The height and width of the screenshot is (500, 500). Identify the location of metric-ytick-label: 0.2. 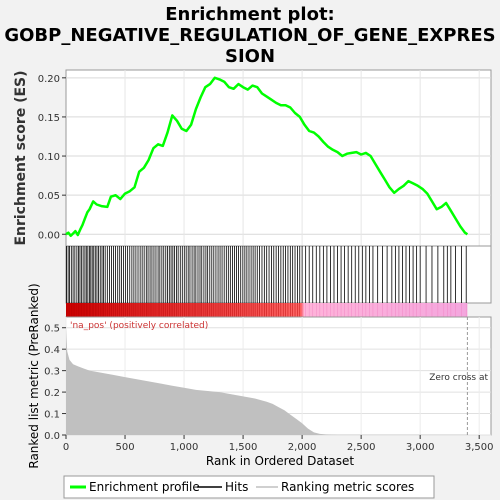
(52, 393).